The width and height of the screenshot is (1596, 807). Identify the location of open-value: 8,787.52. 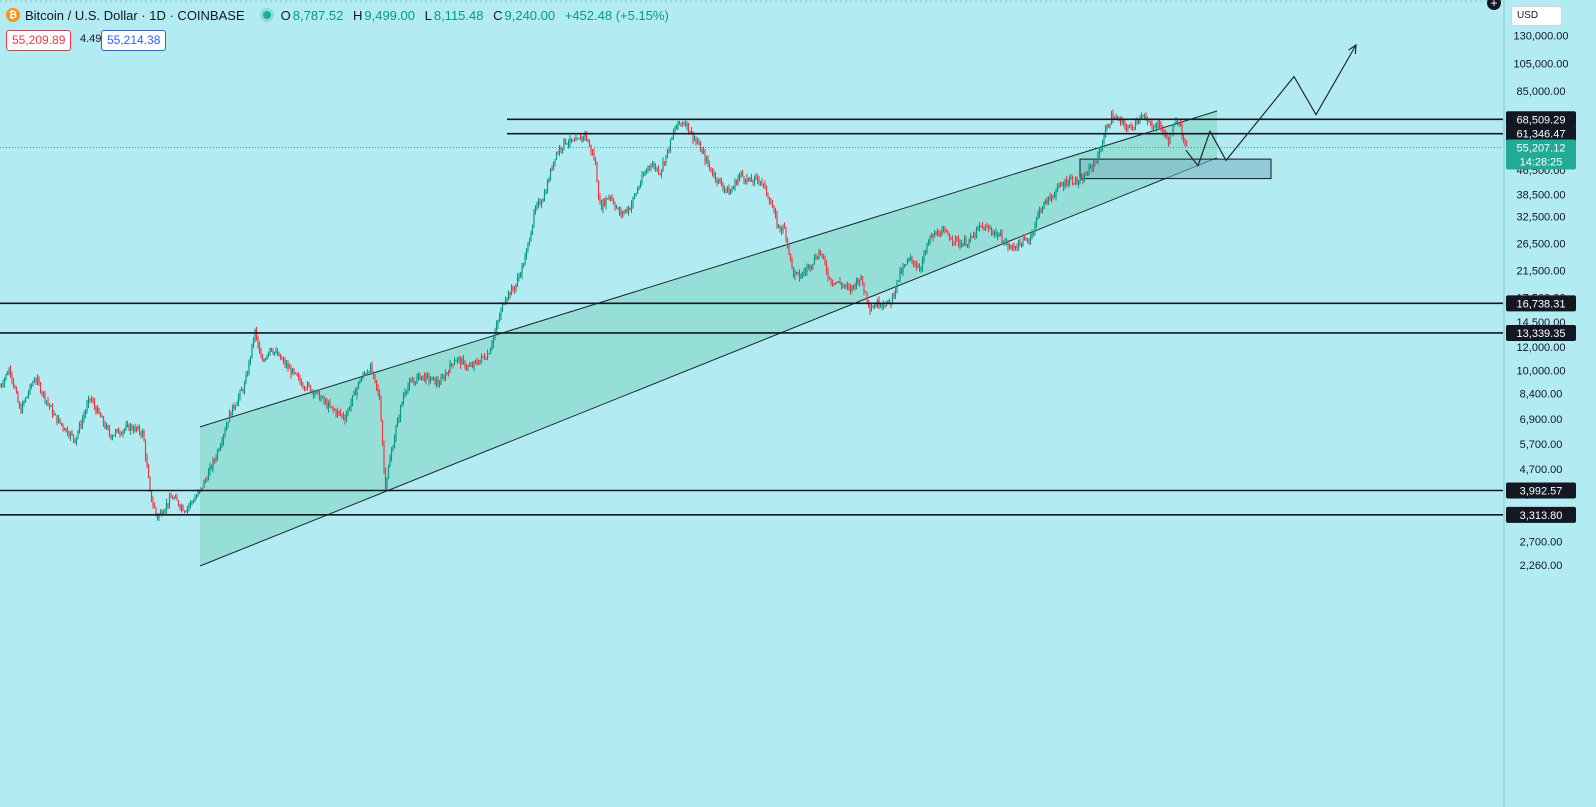
(318, 15).